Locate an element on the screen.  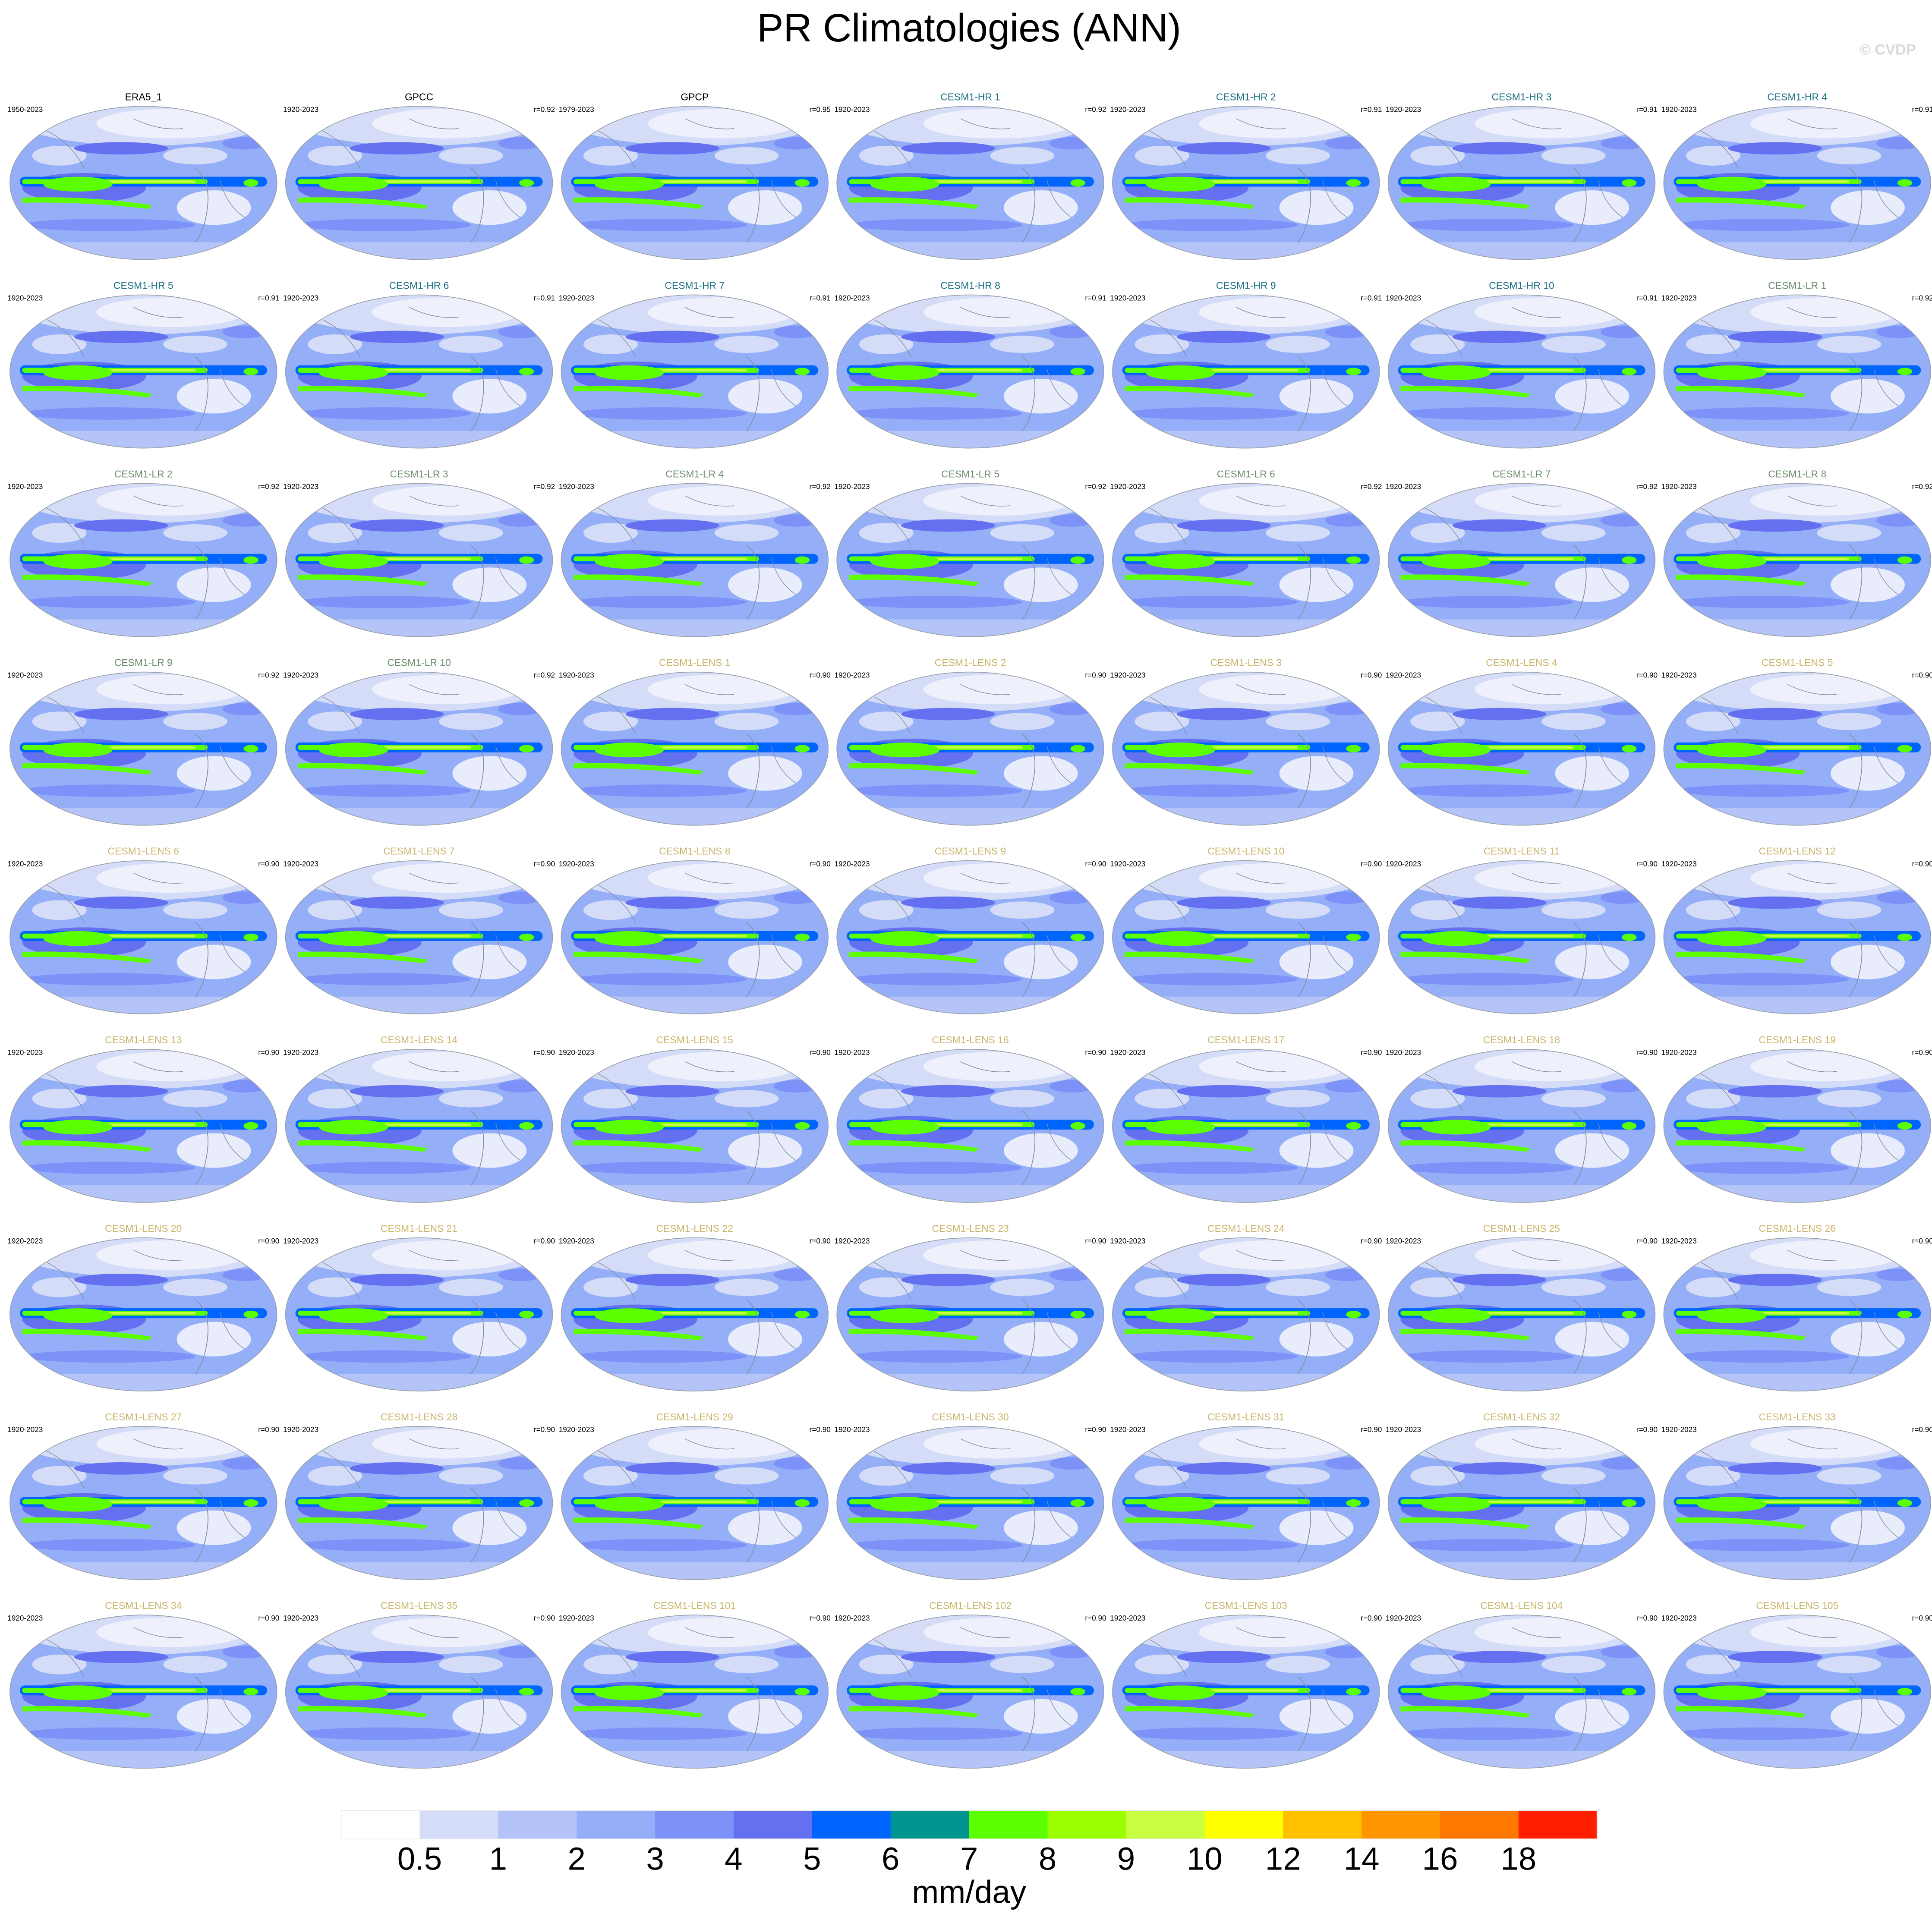
panel-period: 1979-2023 is located at coordinates (576, 109).